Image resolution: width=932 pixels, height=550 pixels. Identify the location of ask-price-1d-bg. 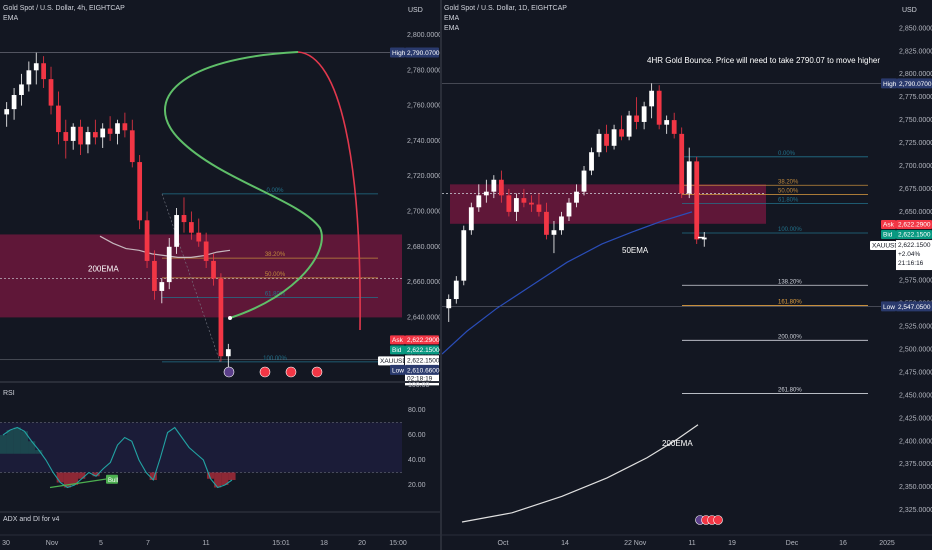
(914, 225).